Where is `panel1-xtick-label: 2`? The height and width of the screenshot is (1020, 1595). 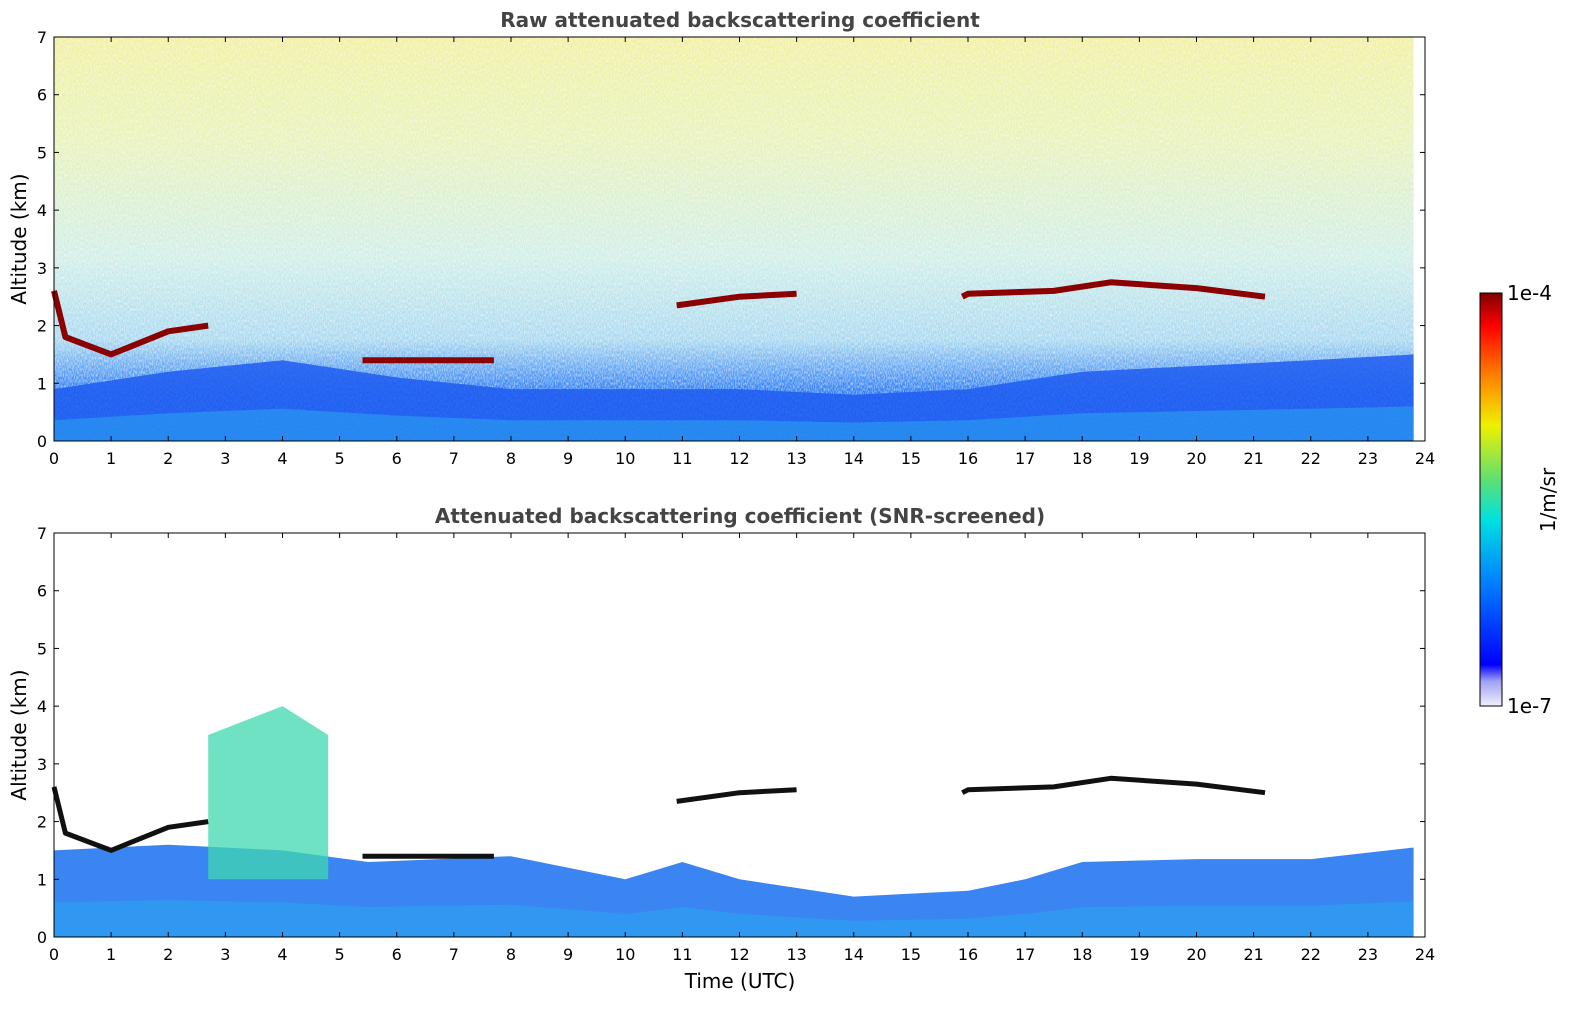 panel1-xtick-label: 2 is located at coordinates (168, 458).